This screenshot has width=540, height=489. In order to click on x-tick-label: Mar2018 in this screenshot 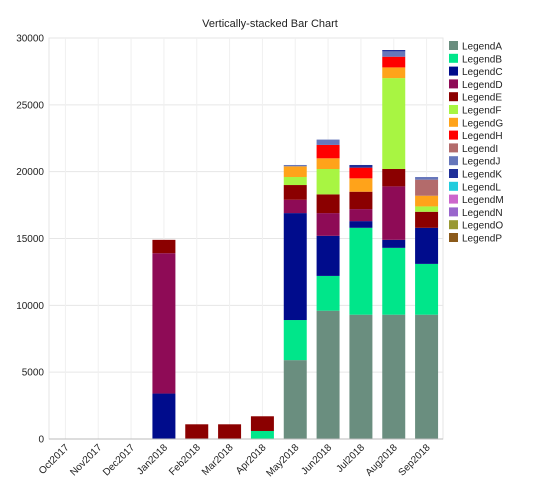, I will do `click(218, 460)`.